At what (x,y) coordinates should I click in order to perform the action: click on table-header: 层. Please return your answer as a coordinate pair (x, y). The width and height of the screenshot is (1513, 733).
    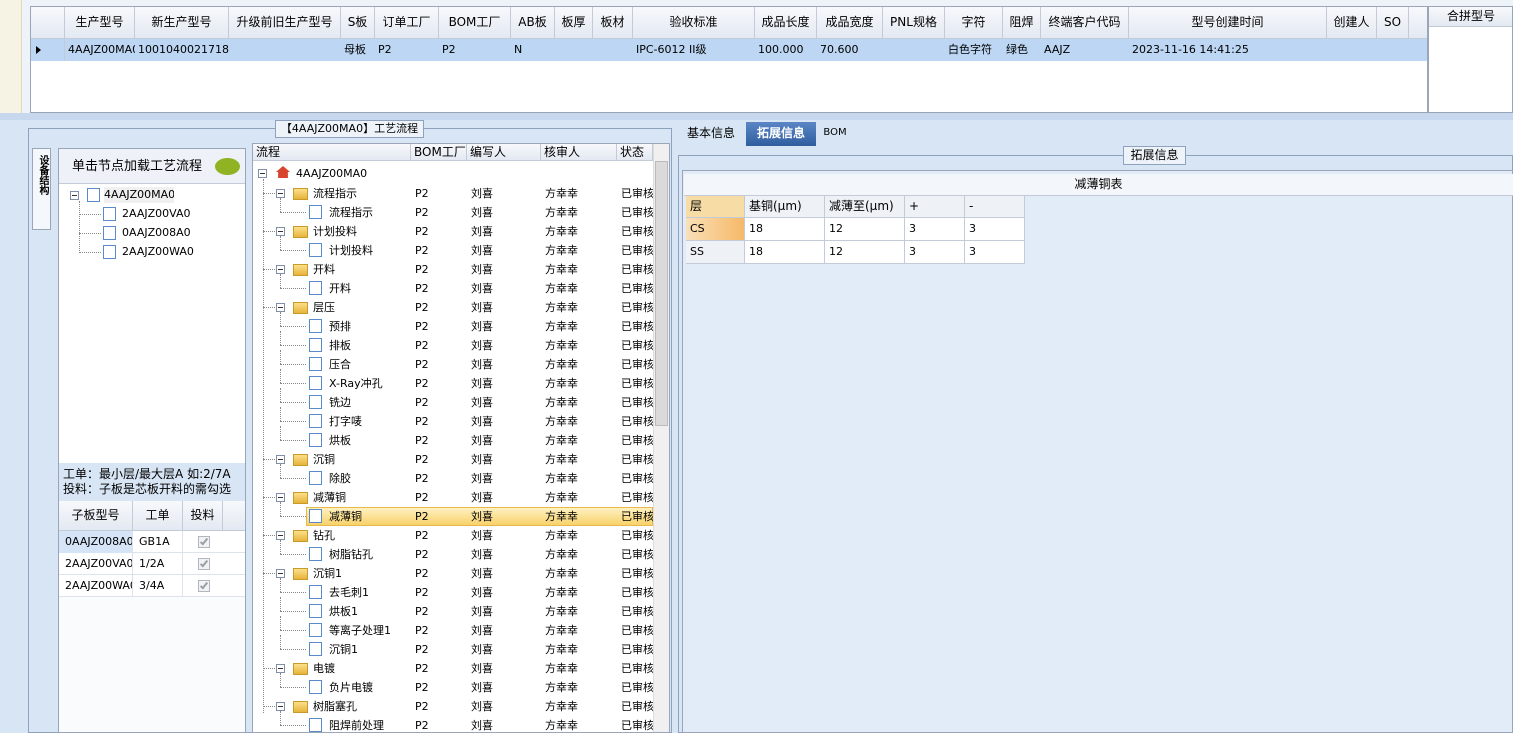
    Looking at the image, I should click on (715, 207).